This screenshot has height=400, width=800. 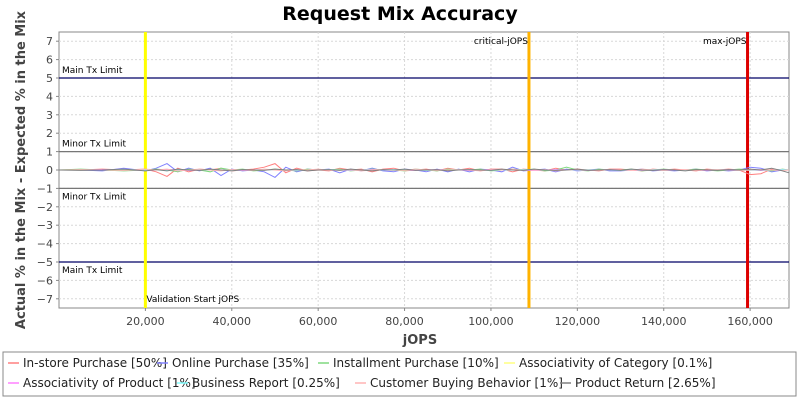 What do you see at coordinates (466, 383) in the screenshot?
I see `legend-label-7: Customer Buying Behavior [1%]` at bounding box center [466, 383].